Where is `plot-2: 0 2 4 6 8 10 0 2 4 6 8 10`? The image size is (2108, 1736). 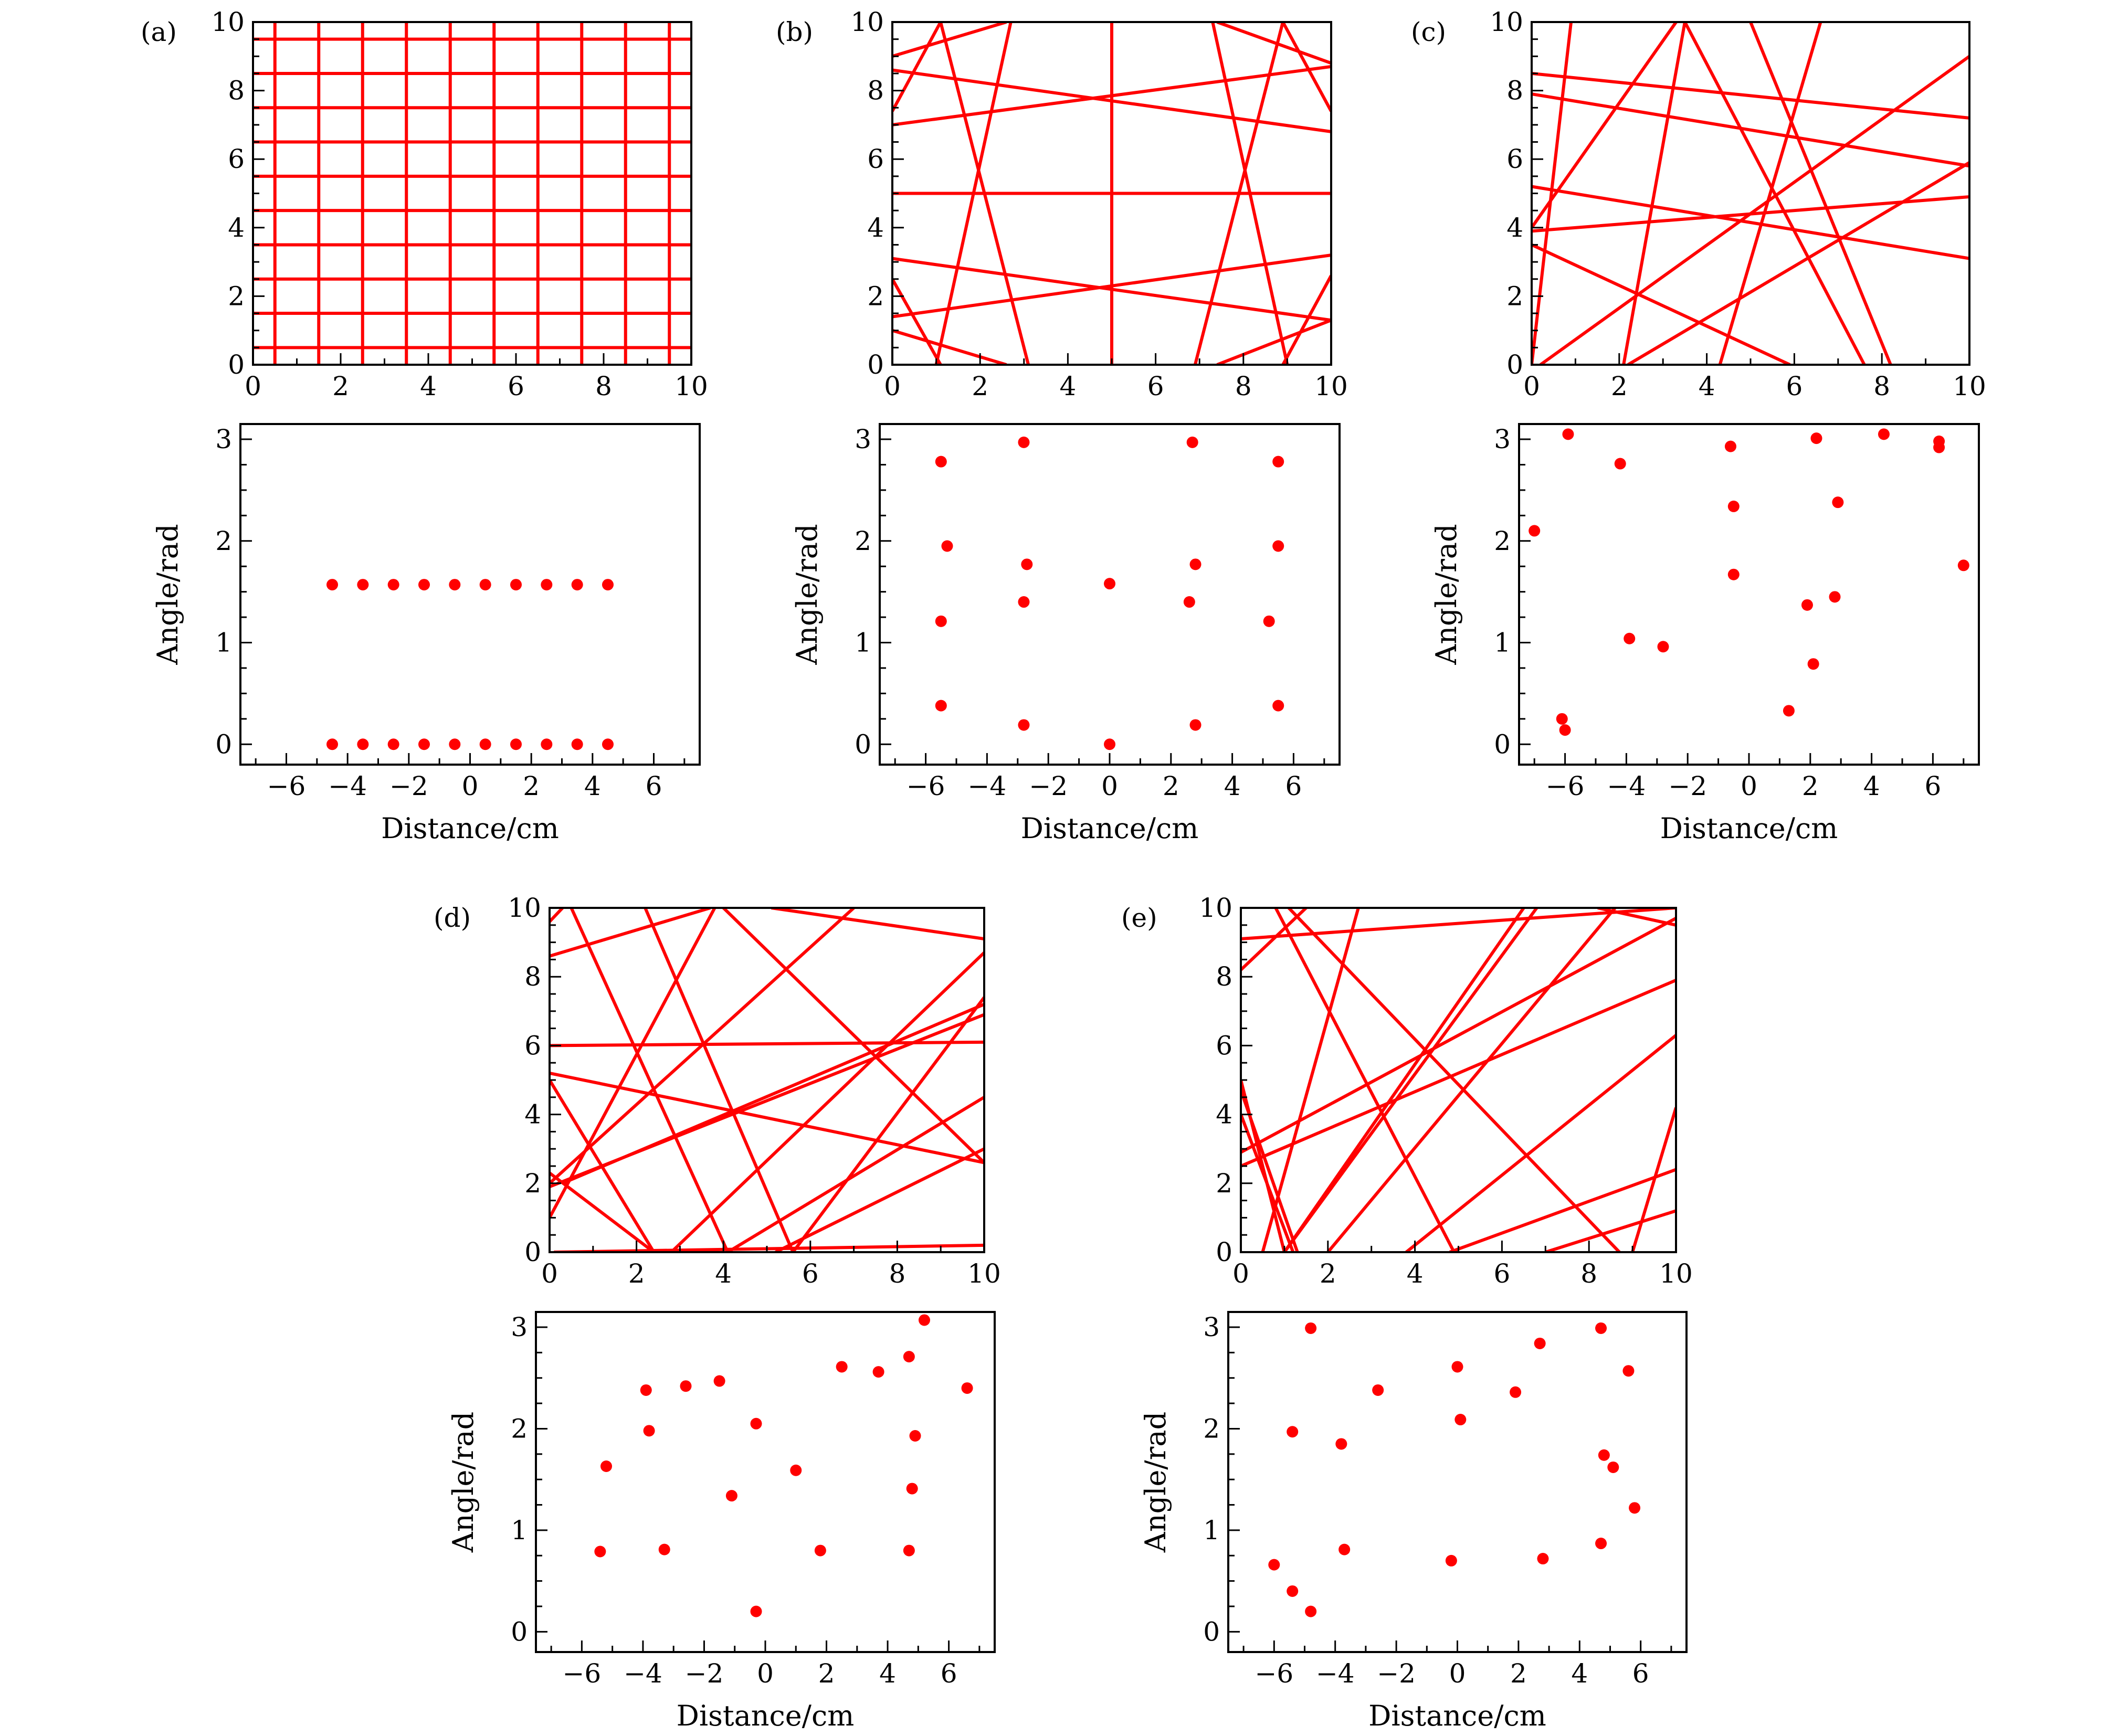 plot-2: 0 2 4 6 8 10 0 2 4 6 8 10 is located at coordinates (1098, 204).